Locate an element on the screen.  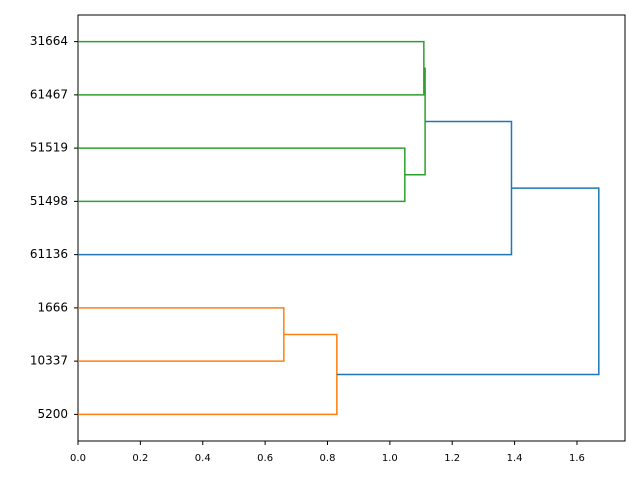
leaf-label: 10337 is located at coordinates (49, 361).